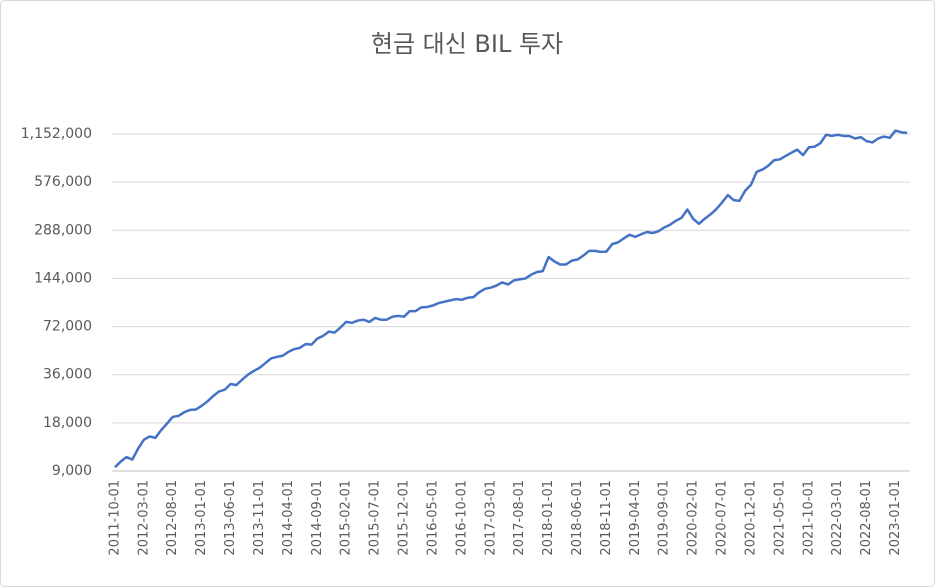 Image resolution: width=935 pixels, height=587 pixels. Describe the element at coordinates (230, 518) in the screenshot. I see `x-tick-label: 2013-06-01` at that location.